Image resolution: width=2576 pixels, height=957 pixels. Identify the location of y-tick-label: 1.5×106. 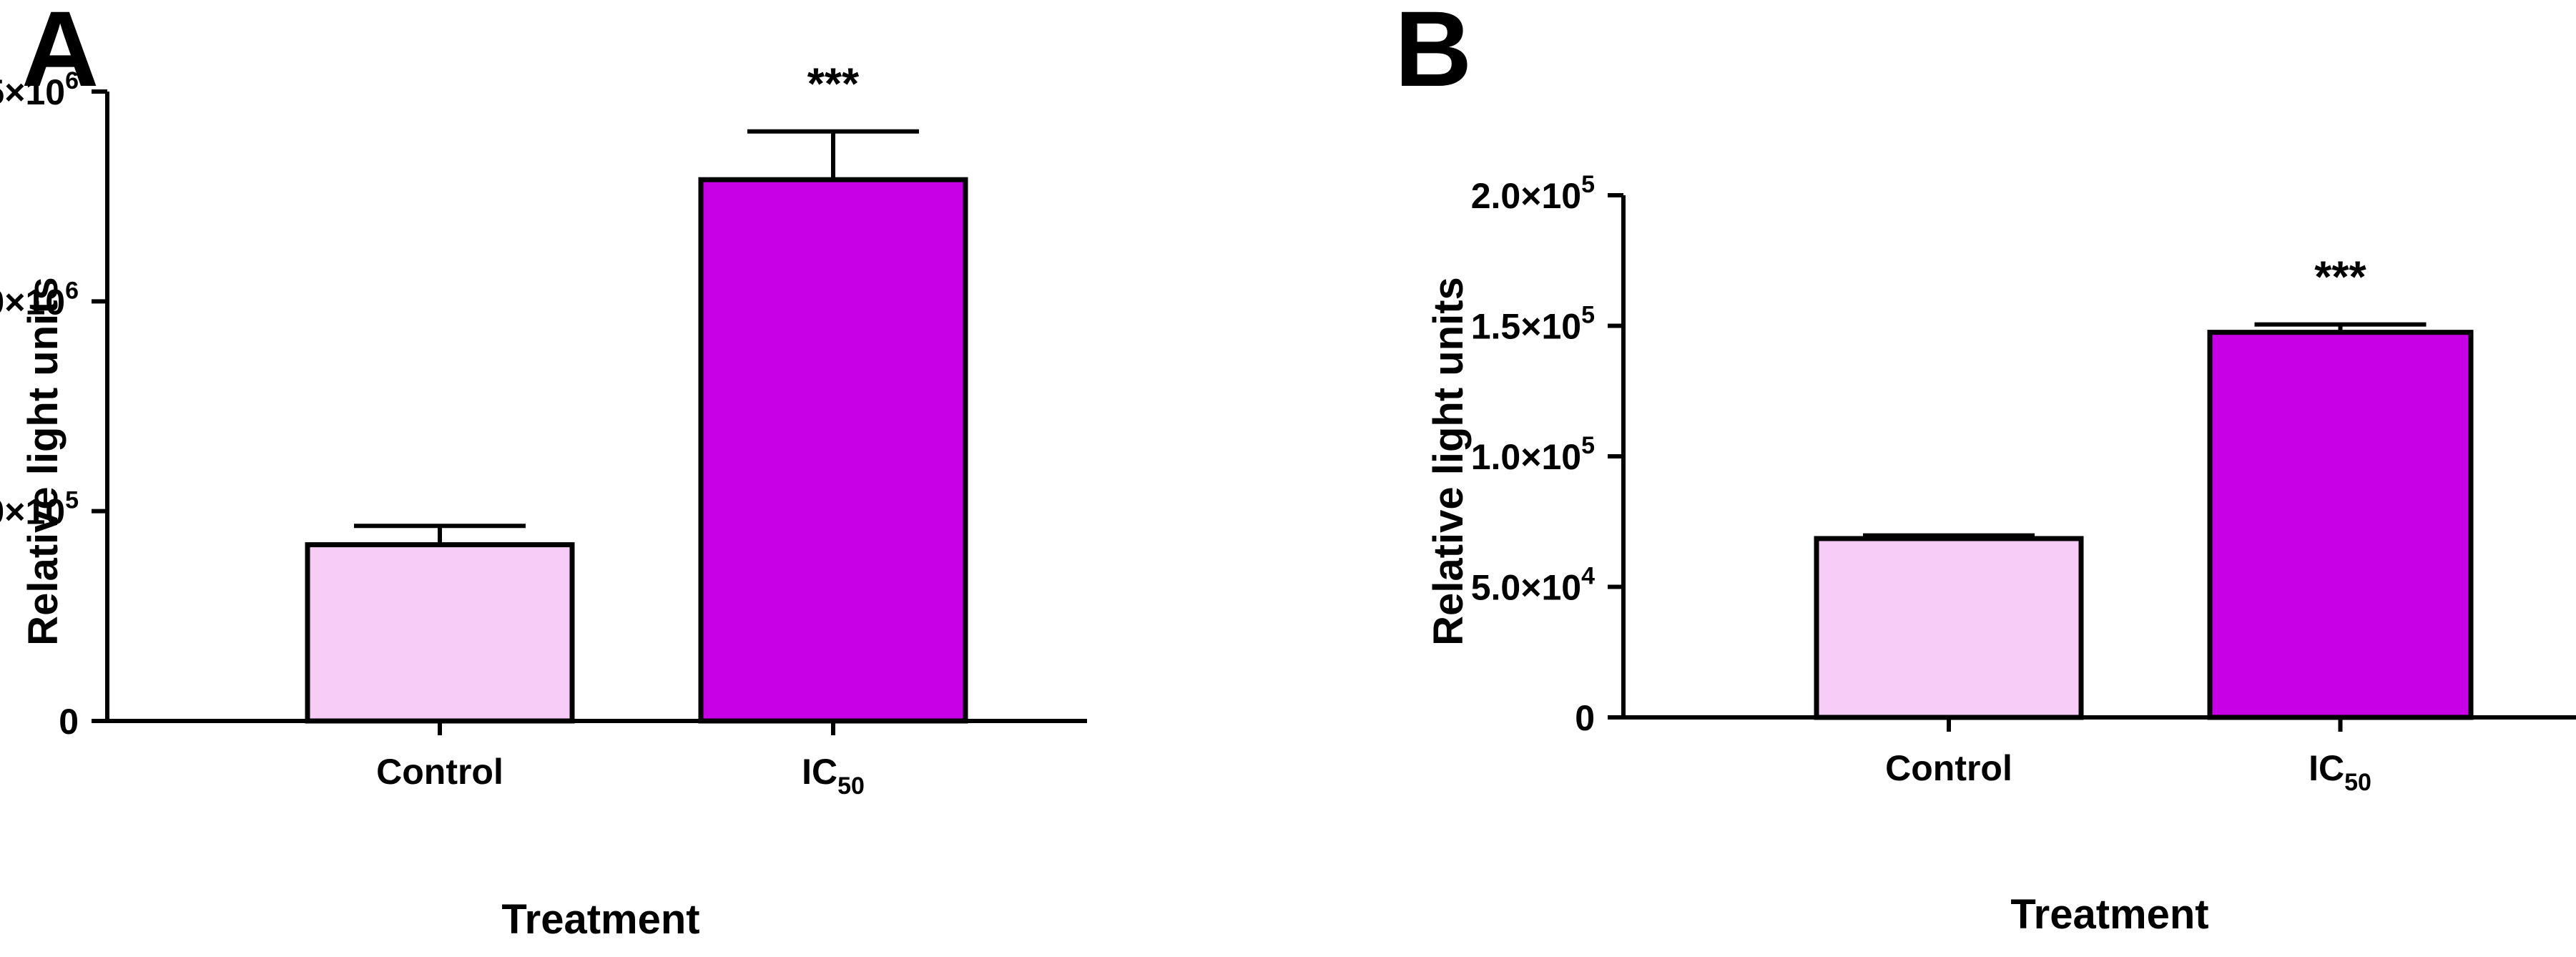
(39, 89).